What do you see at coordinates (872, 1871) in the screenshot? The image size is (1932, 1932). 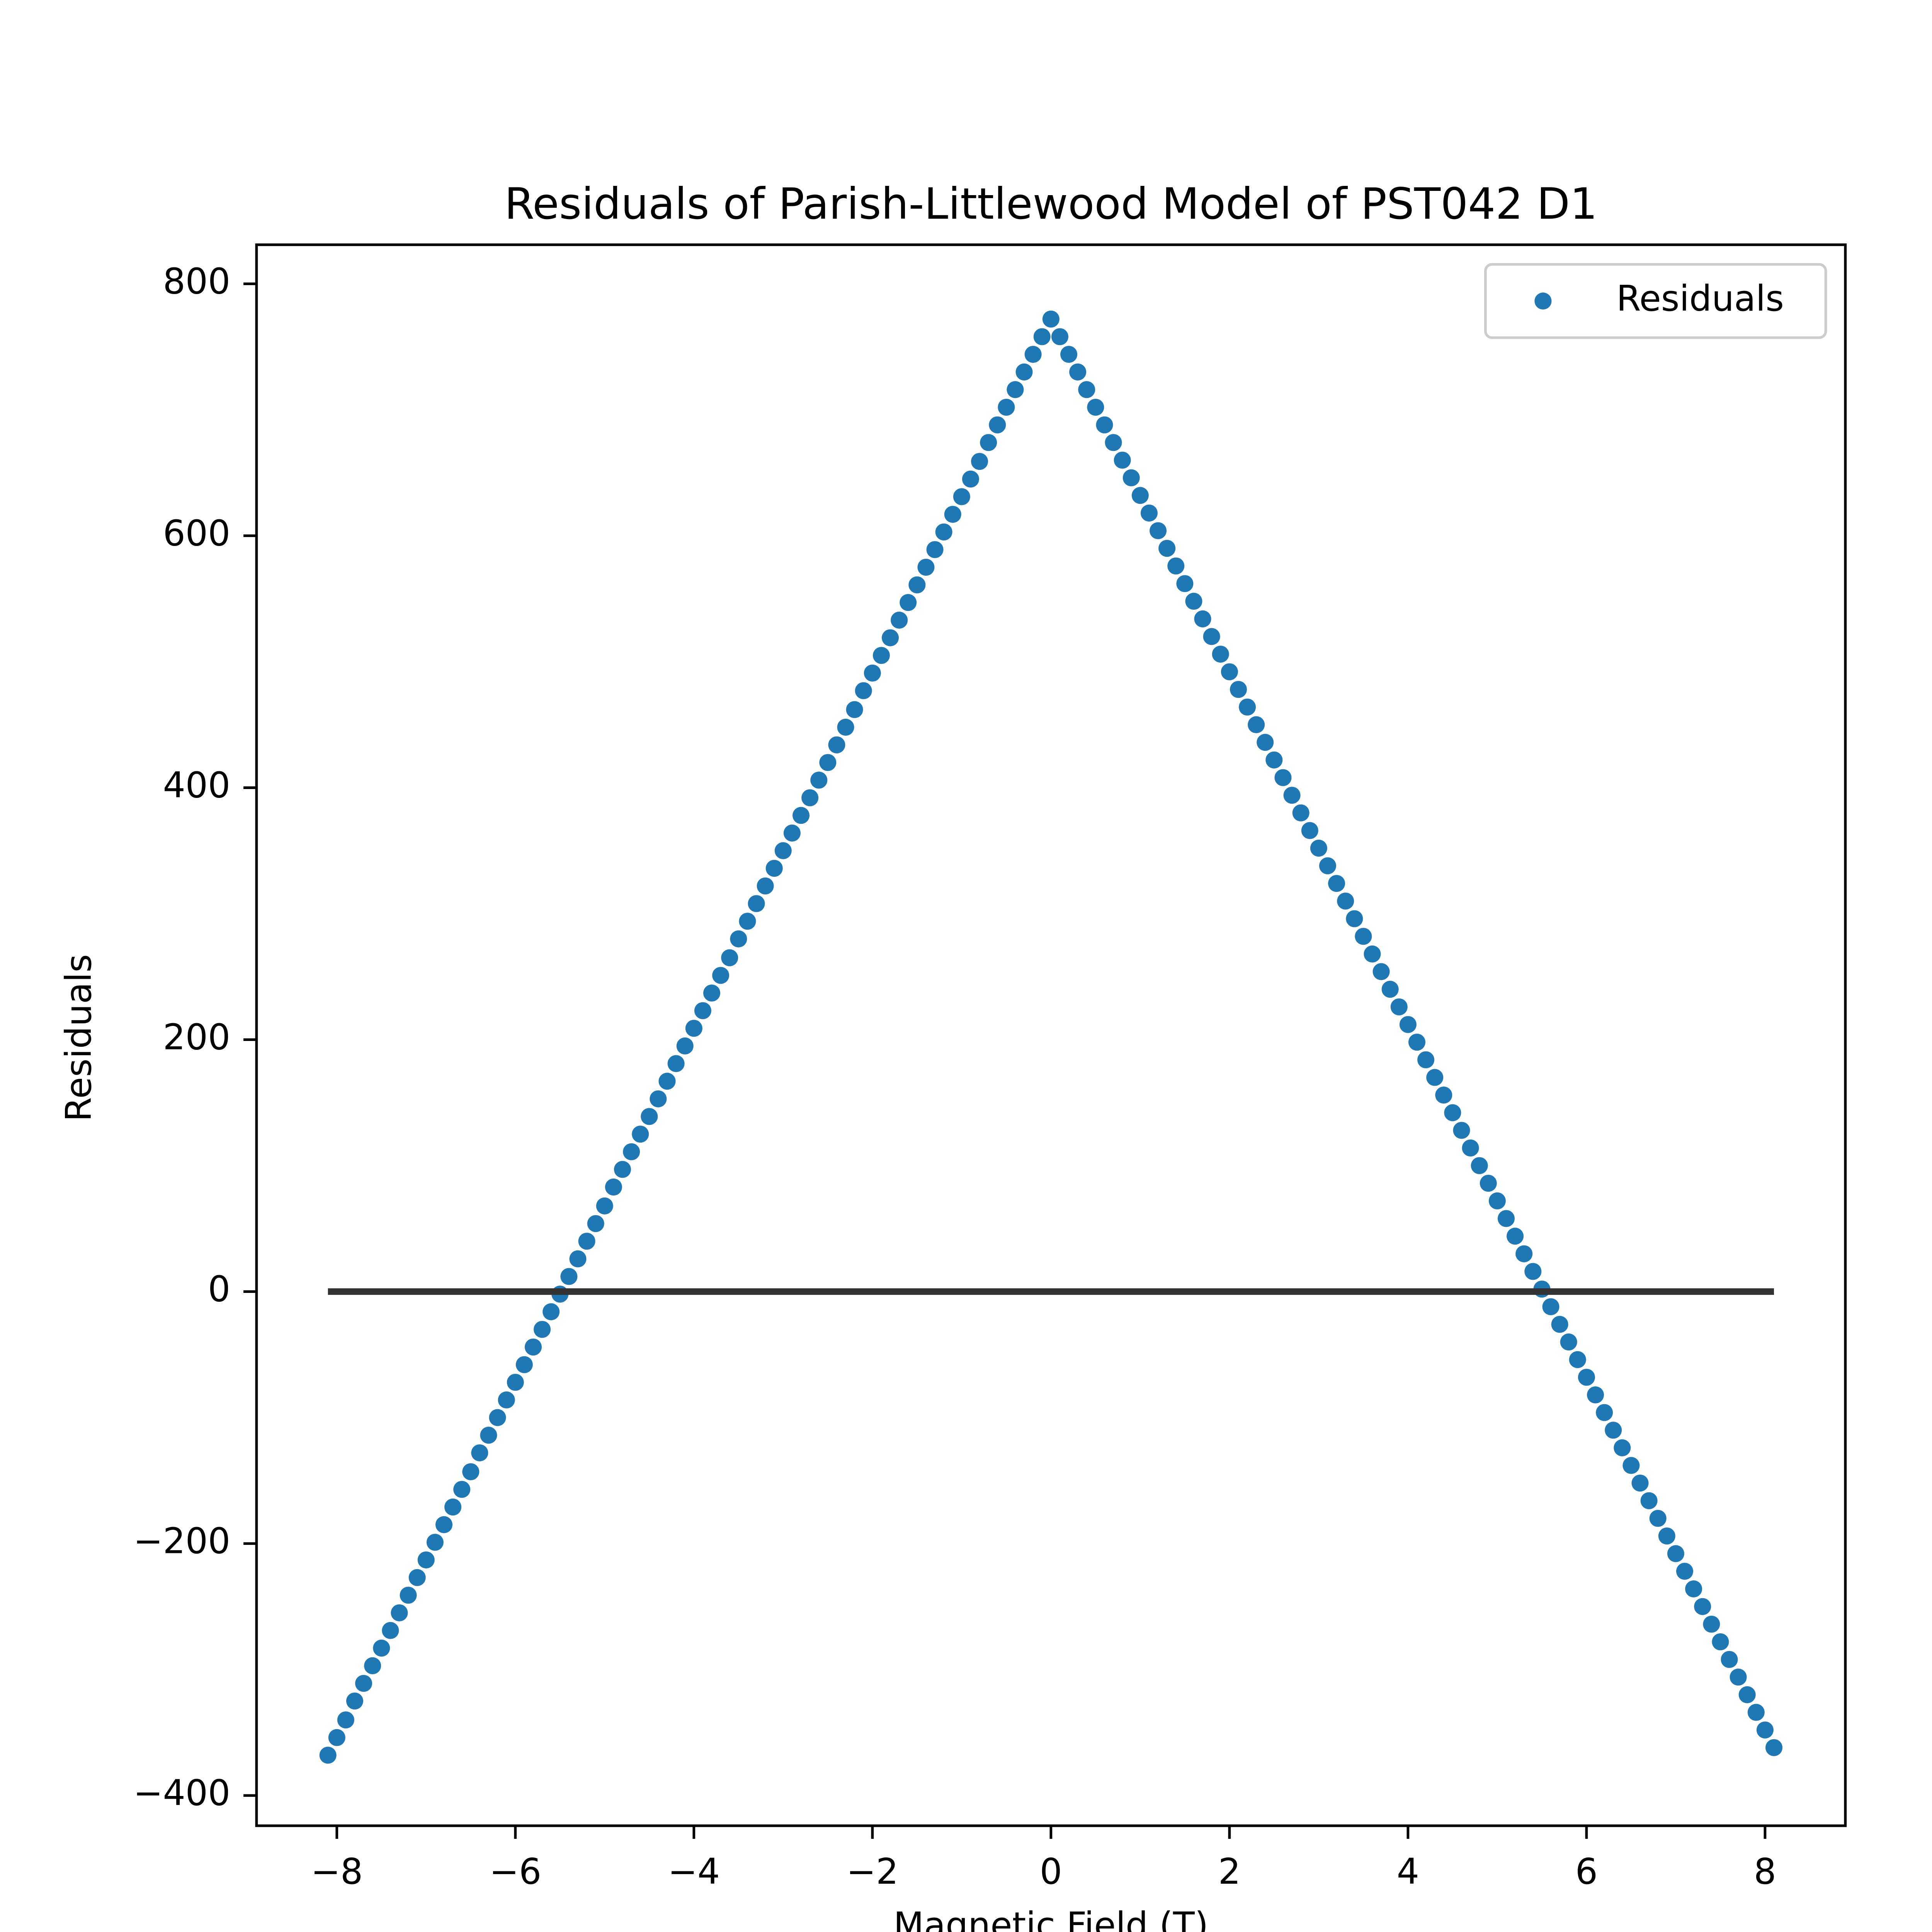 I see `x-tick-label: −2` at bounding box center [872, 1871].